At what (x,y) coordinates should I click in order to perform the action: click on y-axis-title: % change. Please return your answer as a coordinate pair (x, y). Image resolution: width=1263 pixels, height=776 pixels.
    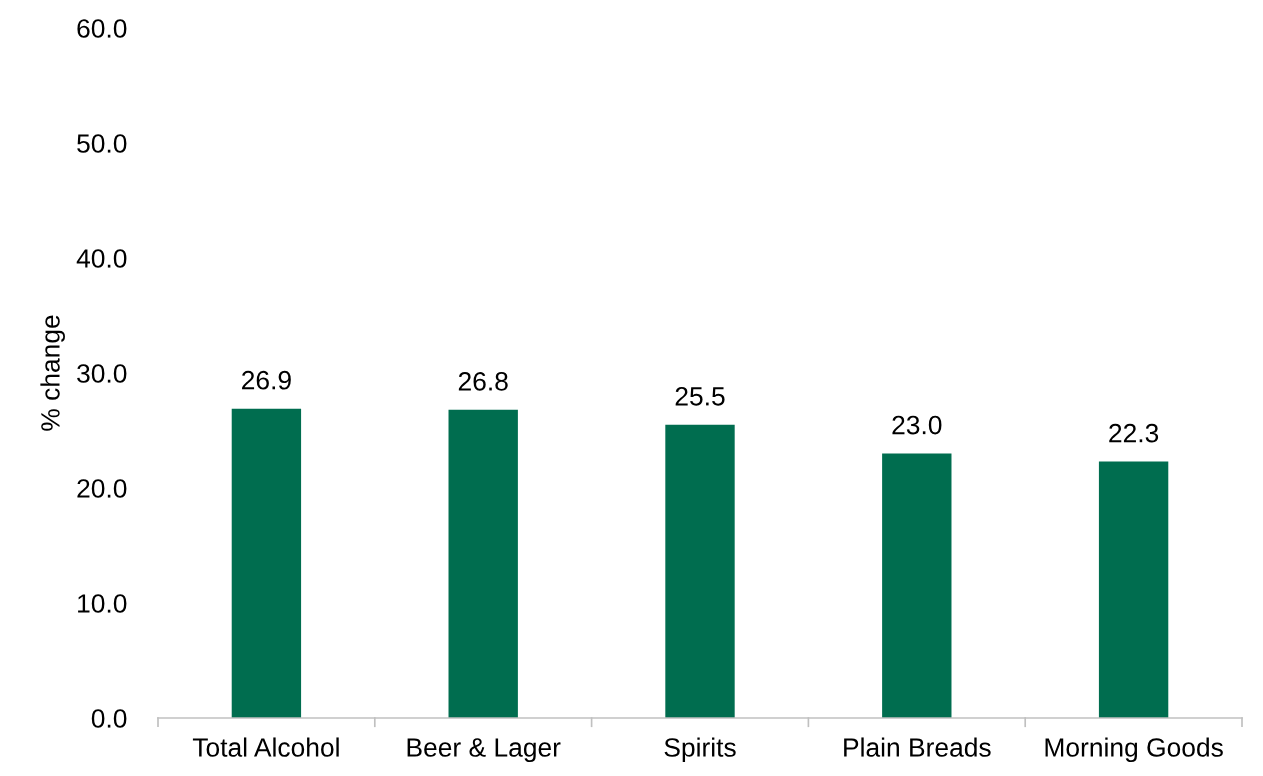
    Looking at the image, I should click on (52, 373).